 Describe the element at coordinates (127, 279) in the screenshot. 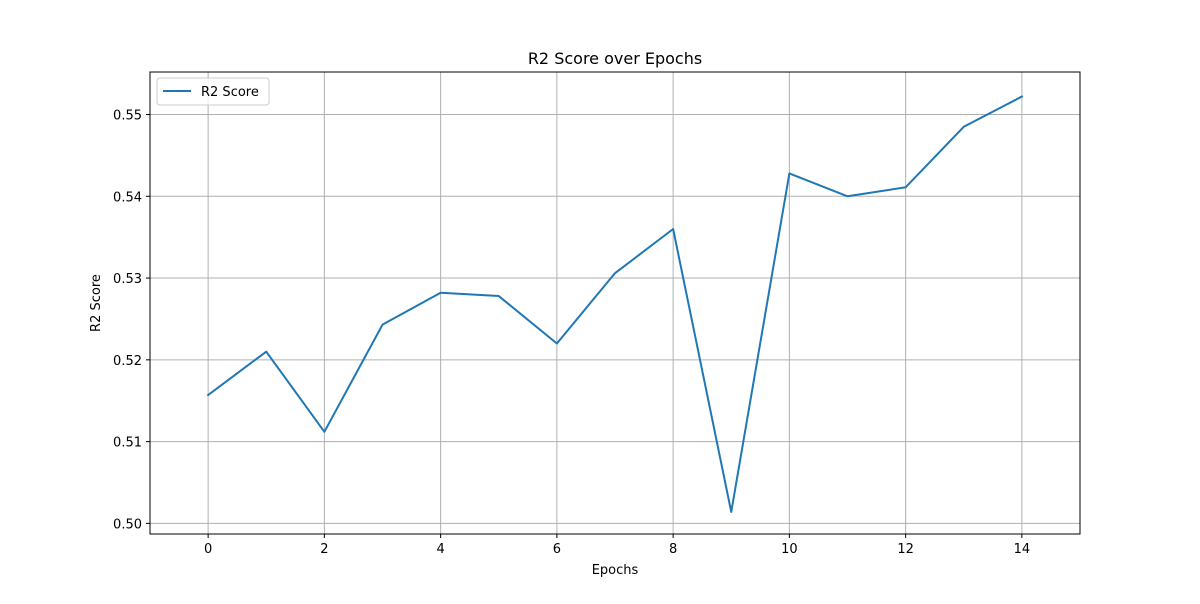

I see `y-tick-label: 0.53` at that location.